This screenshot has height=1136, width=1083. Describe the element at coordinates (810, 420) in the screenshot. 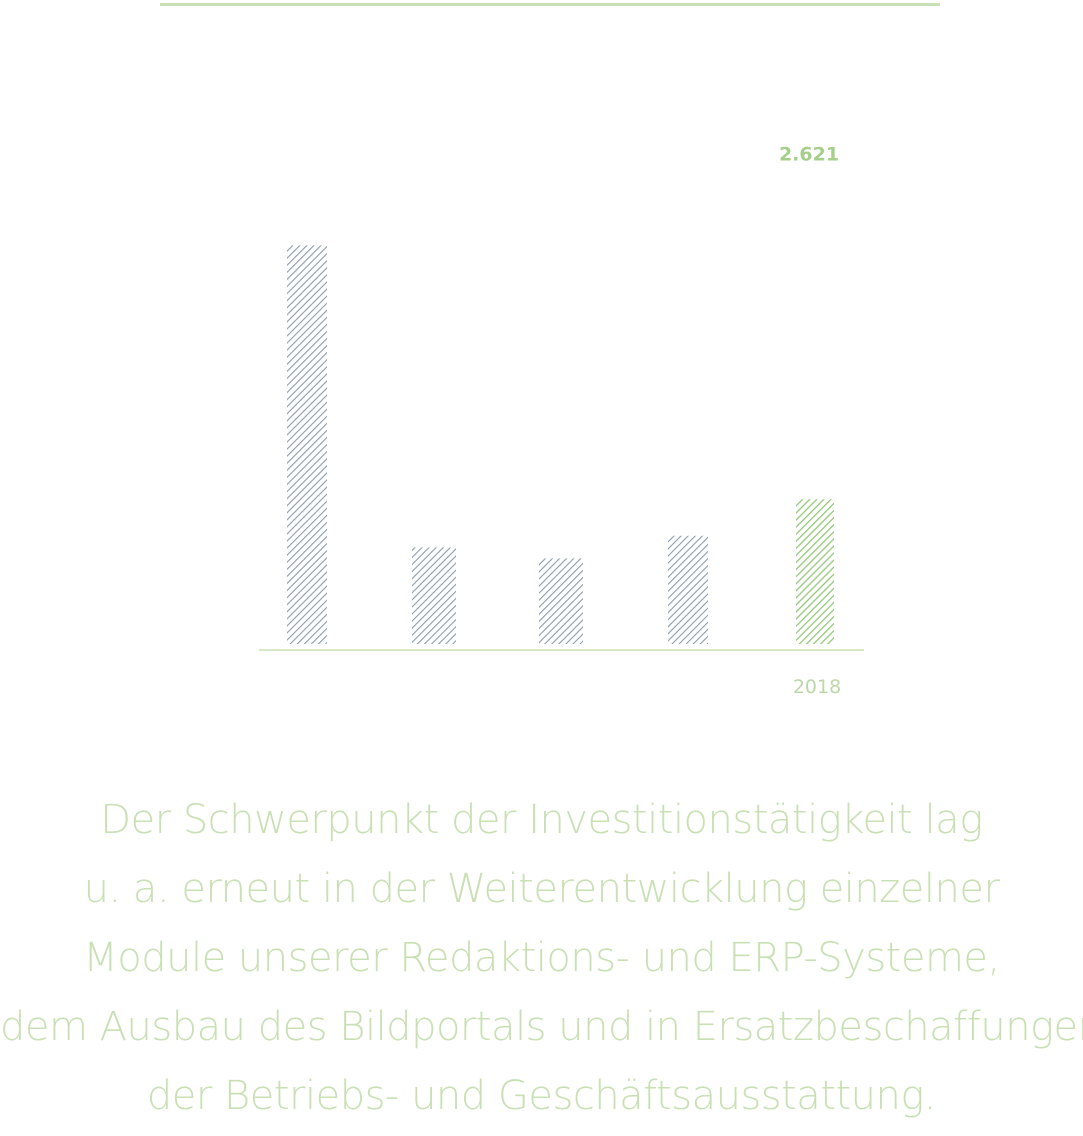

I see `labels-layer: 2.621 2018` at that location.